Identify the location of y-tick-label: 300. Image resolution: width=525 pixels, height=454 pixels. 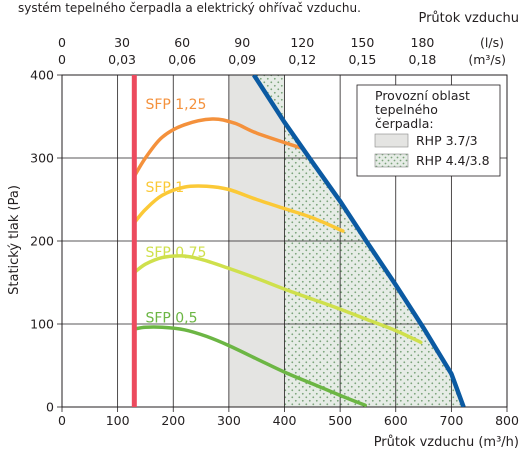
(42, 158).